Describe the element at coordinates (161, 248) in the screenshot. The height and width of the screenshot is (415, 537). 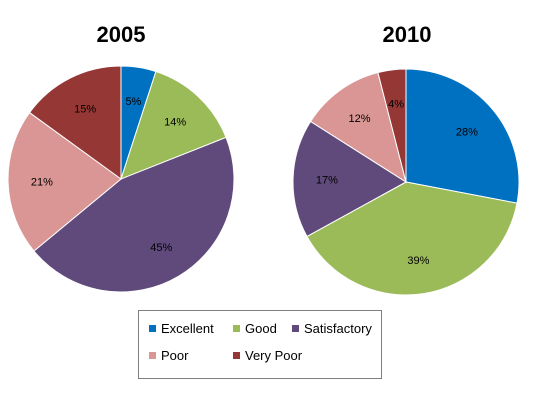
I see `slice-label-2005-satisfactory: 45%` at that location.